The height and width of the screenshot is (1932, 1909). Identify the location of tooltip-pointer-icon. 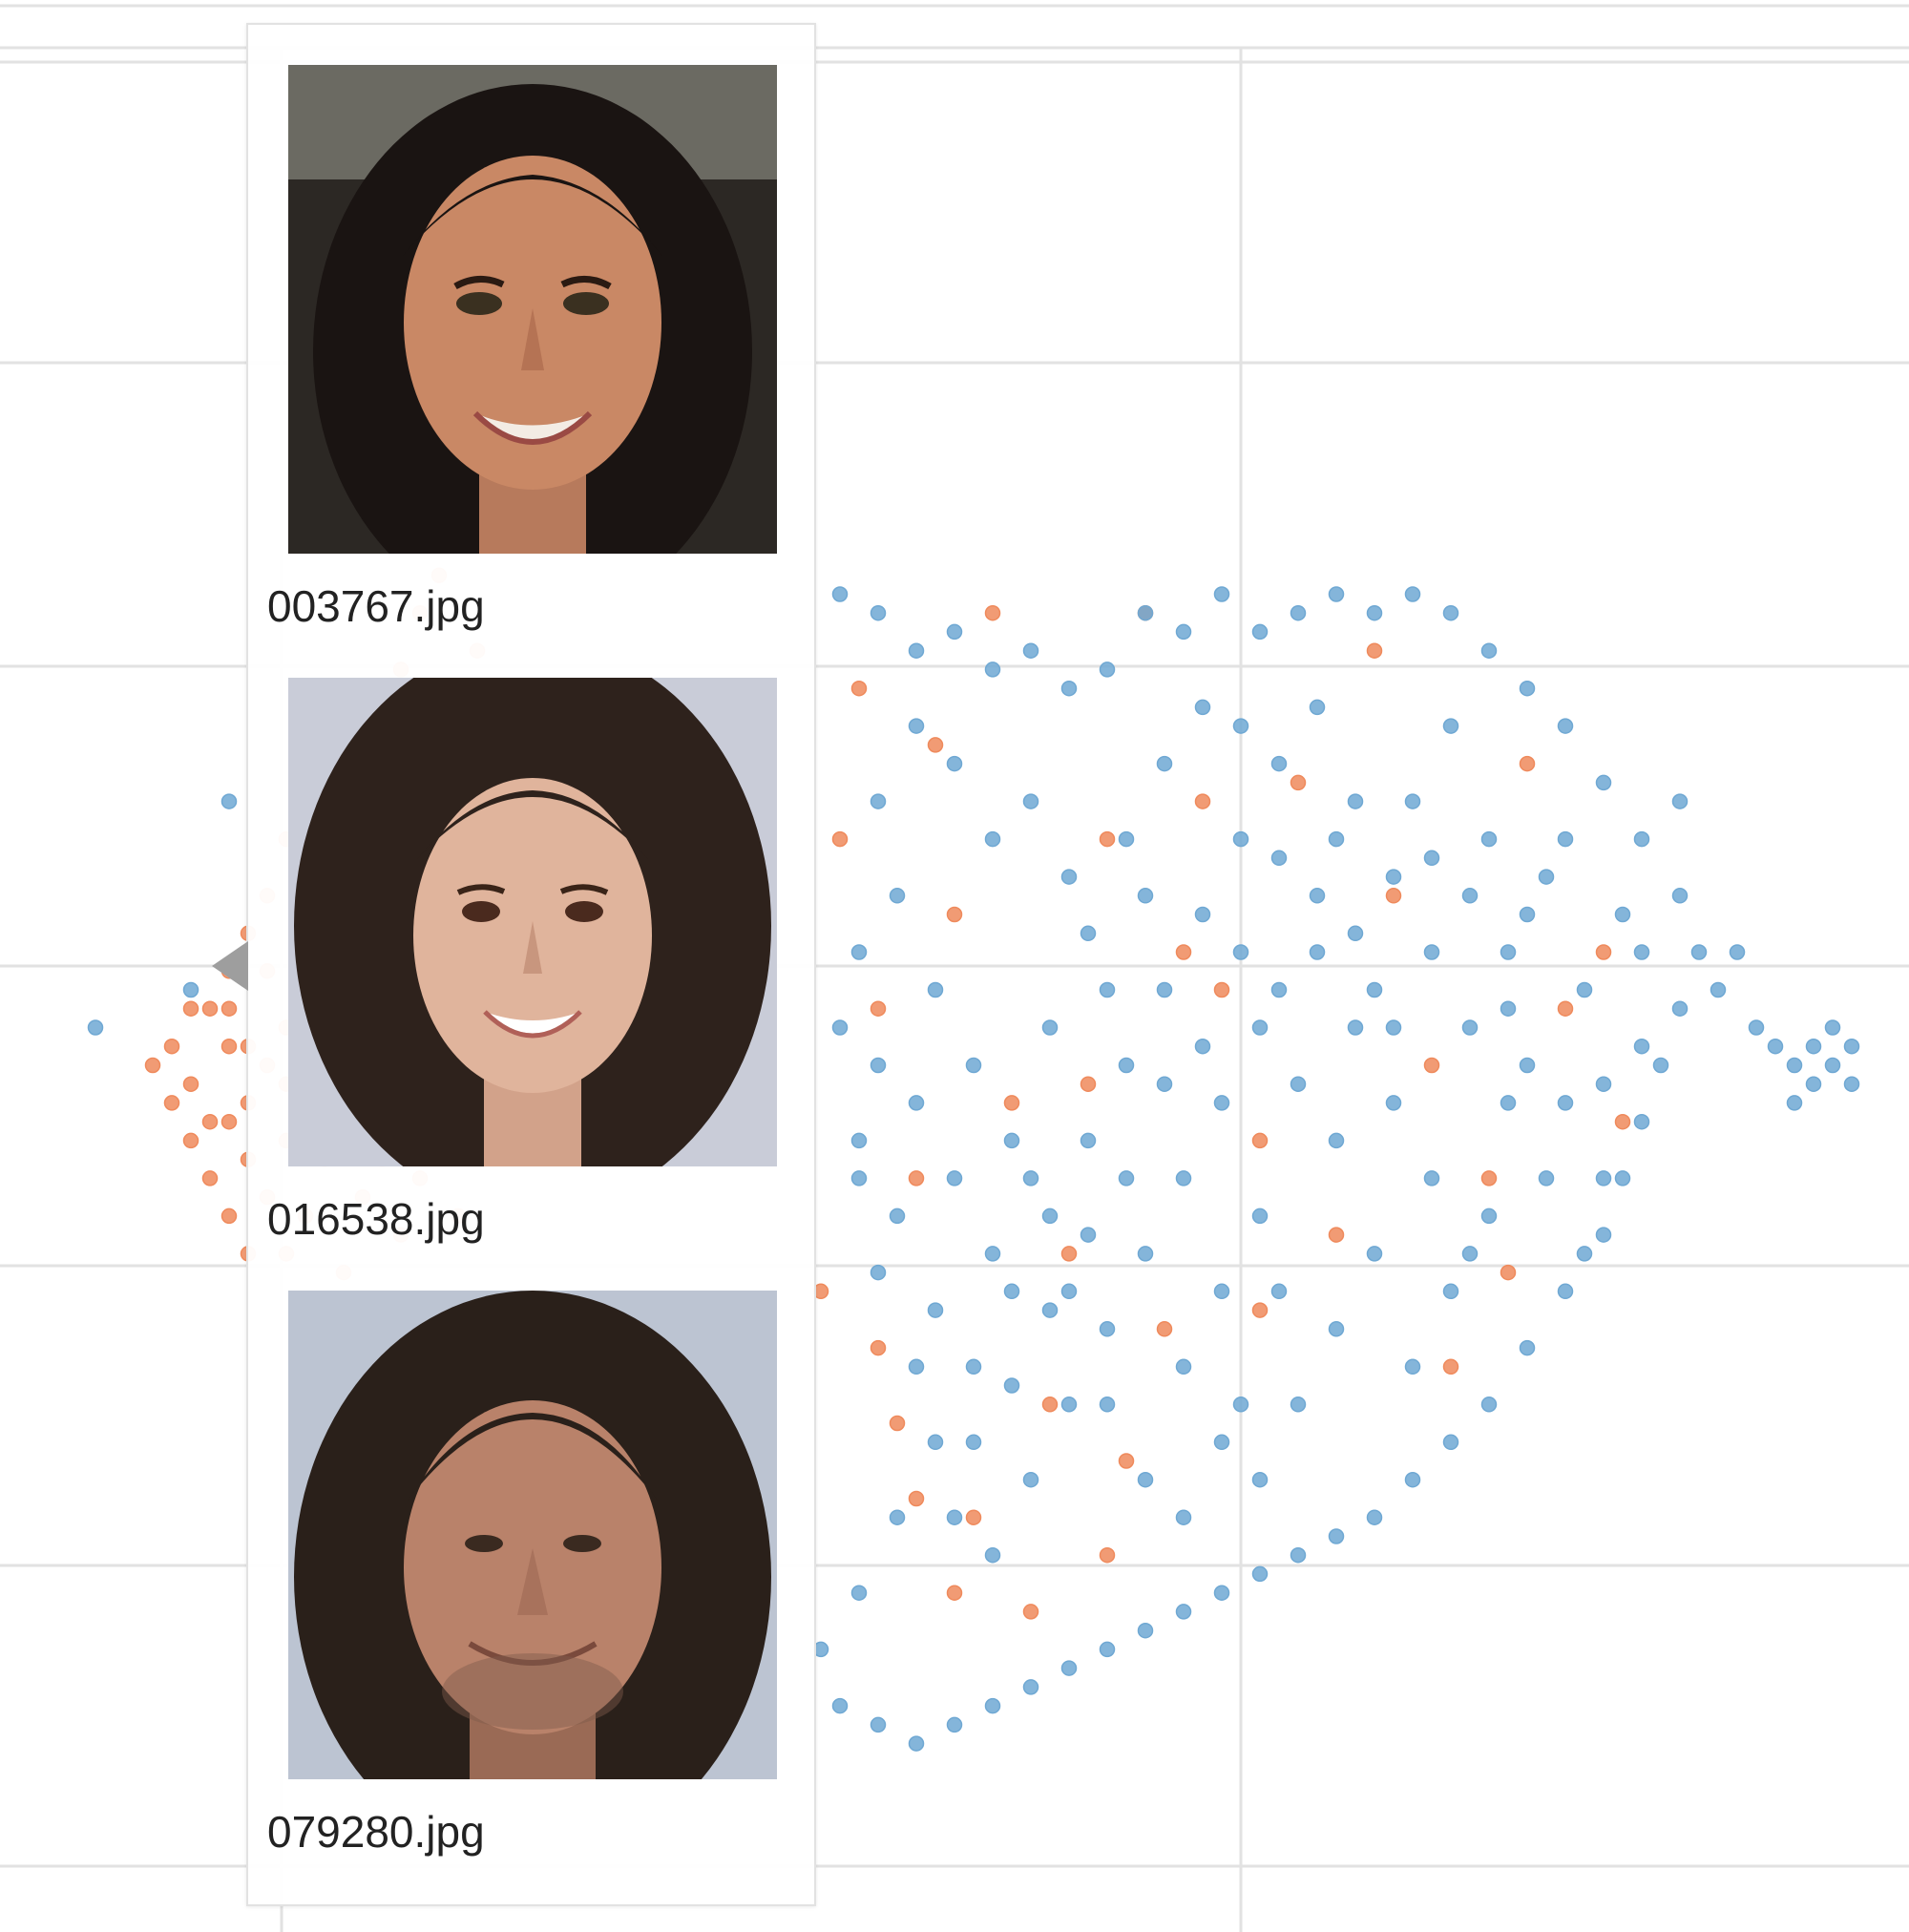
(230, 966).